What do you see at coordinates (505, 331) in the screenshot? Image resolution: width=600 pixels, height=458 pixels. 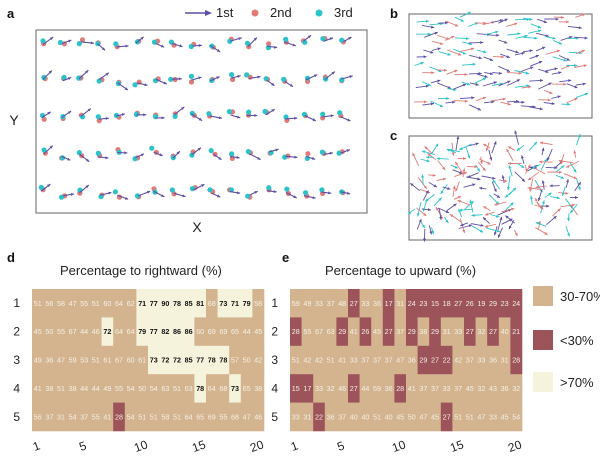 I see `heatmap-e-cell-label: 40` at bounding box center [505, 331].